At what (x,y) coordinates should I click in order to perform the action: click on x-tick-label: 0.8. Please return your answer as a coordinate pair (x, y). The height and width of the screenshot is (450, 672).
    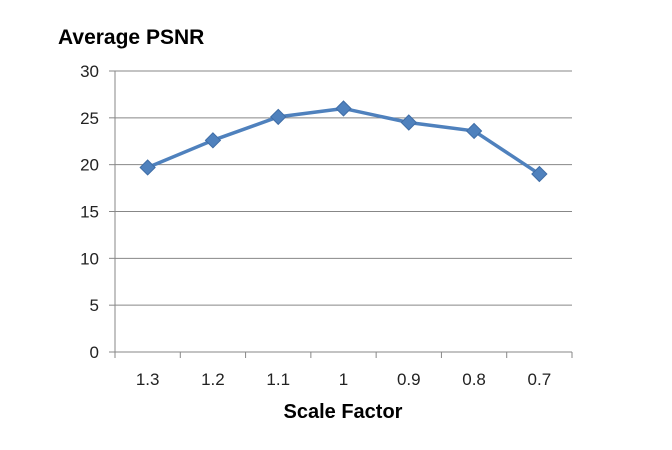
    Looking at the image, I should click on (474, 379).